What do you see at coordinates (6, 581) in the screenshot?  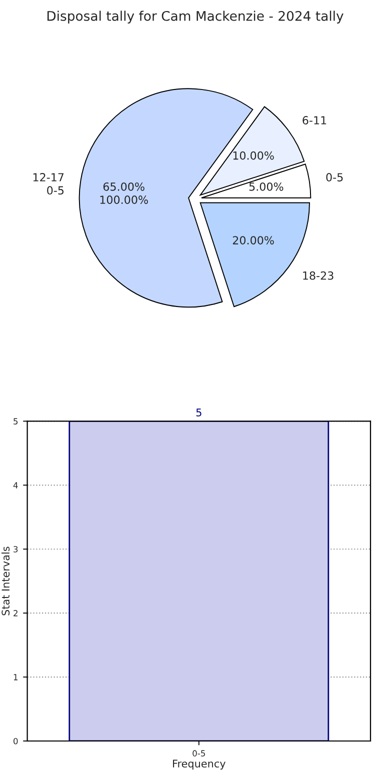 I see `y-axis-title: Stat Intervals` at bounding box center [6, 581].